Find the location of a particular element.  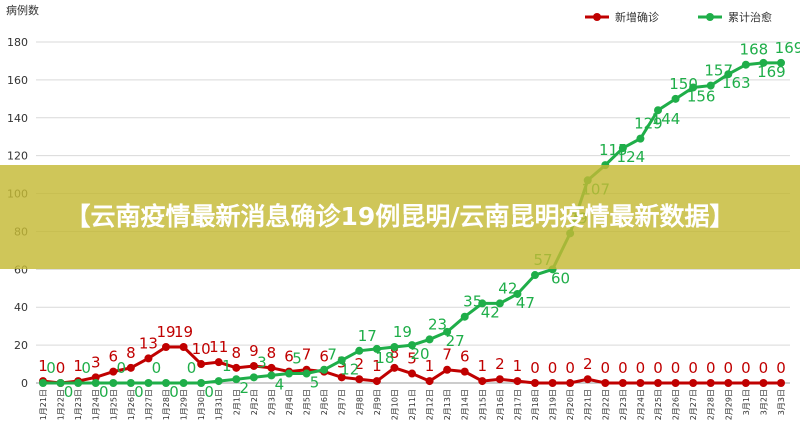

x-tick-label: 1月31日 is located at coordinates (219, 404).